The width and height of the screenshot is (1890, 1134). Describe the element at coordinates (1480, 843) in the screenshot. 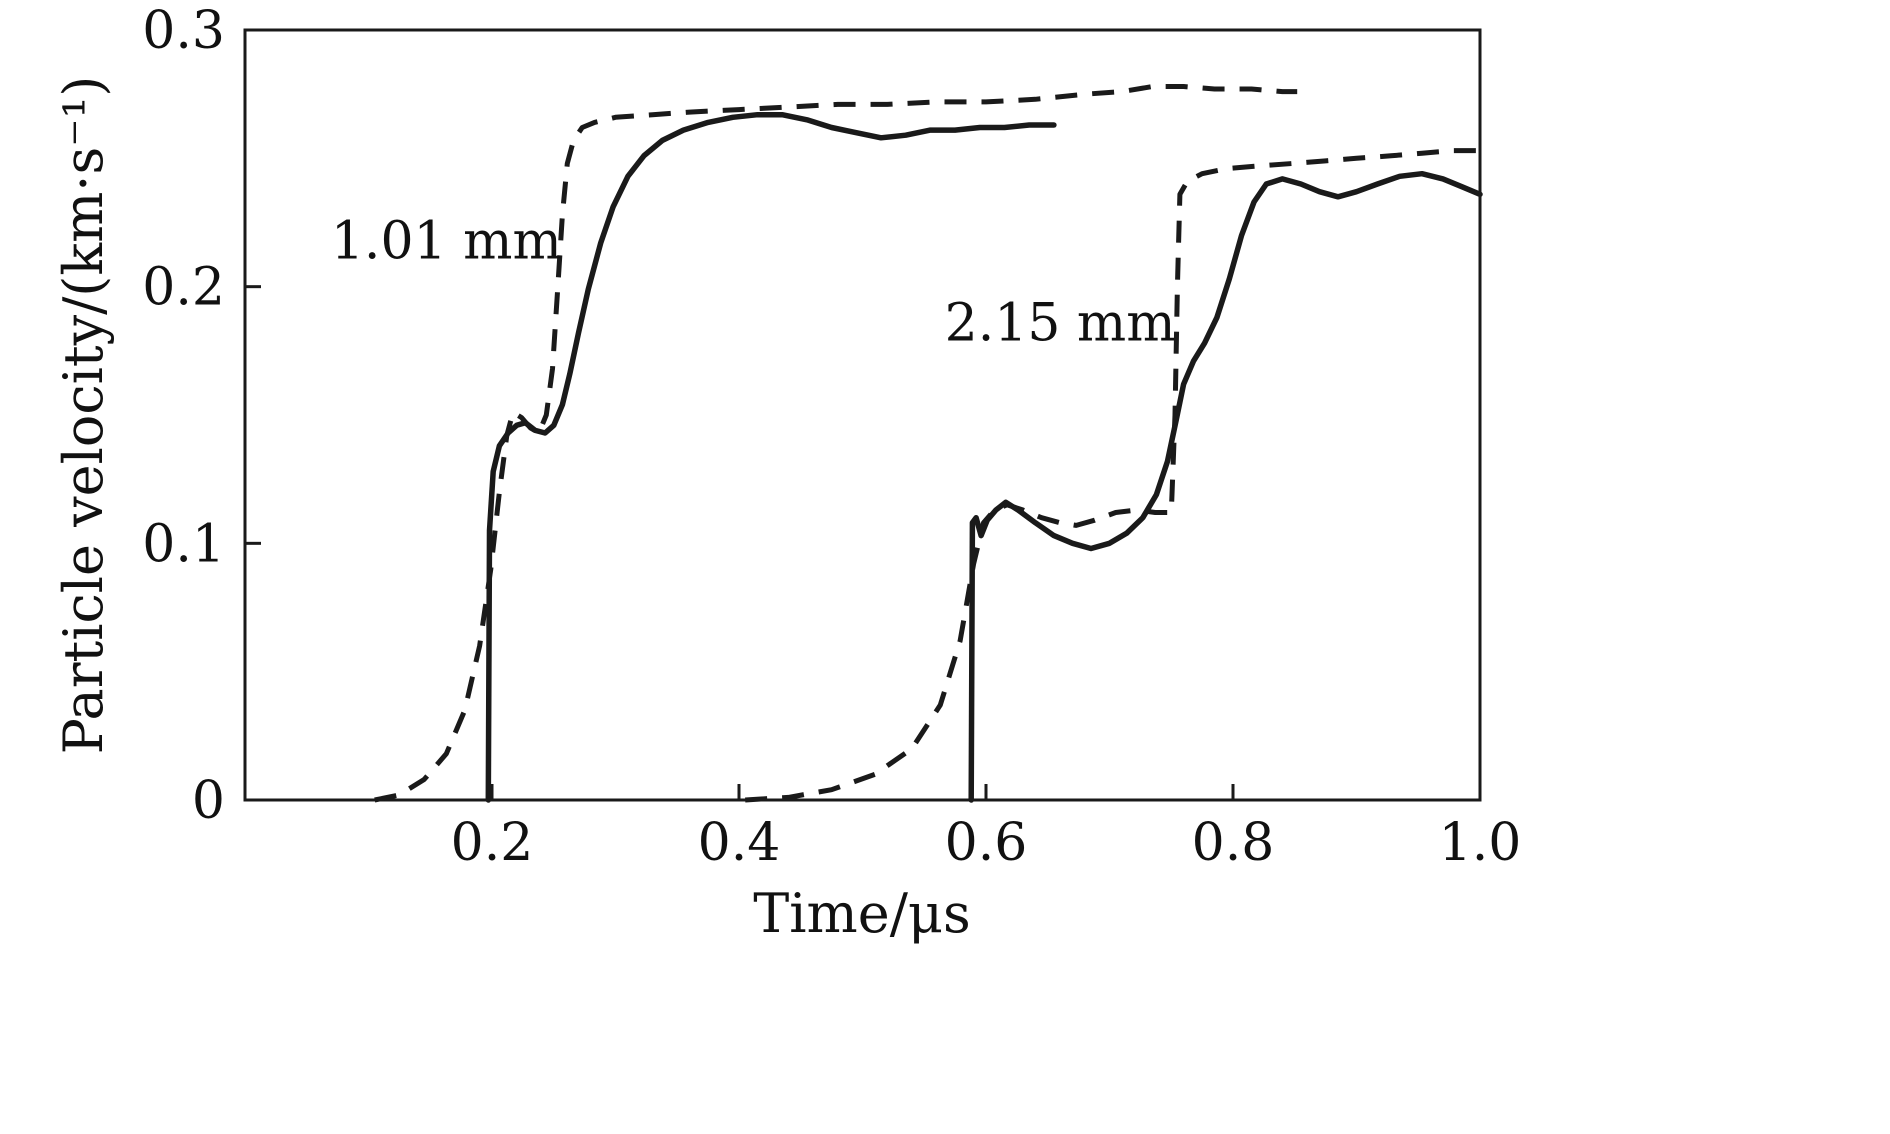

I see `x-tick-label-1.0: 1.0` at that location.